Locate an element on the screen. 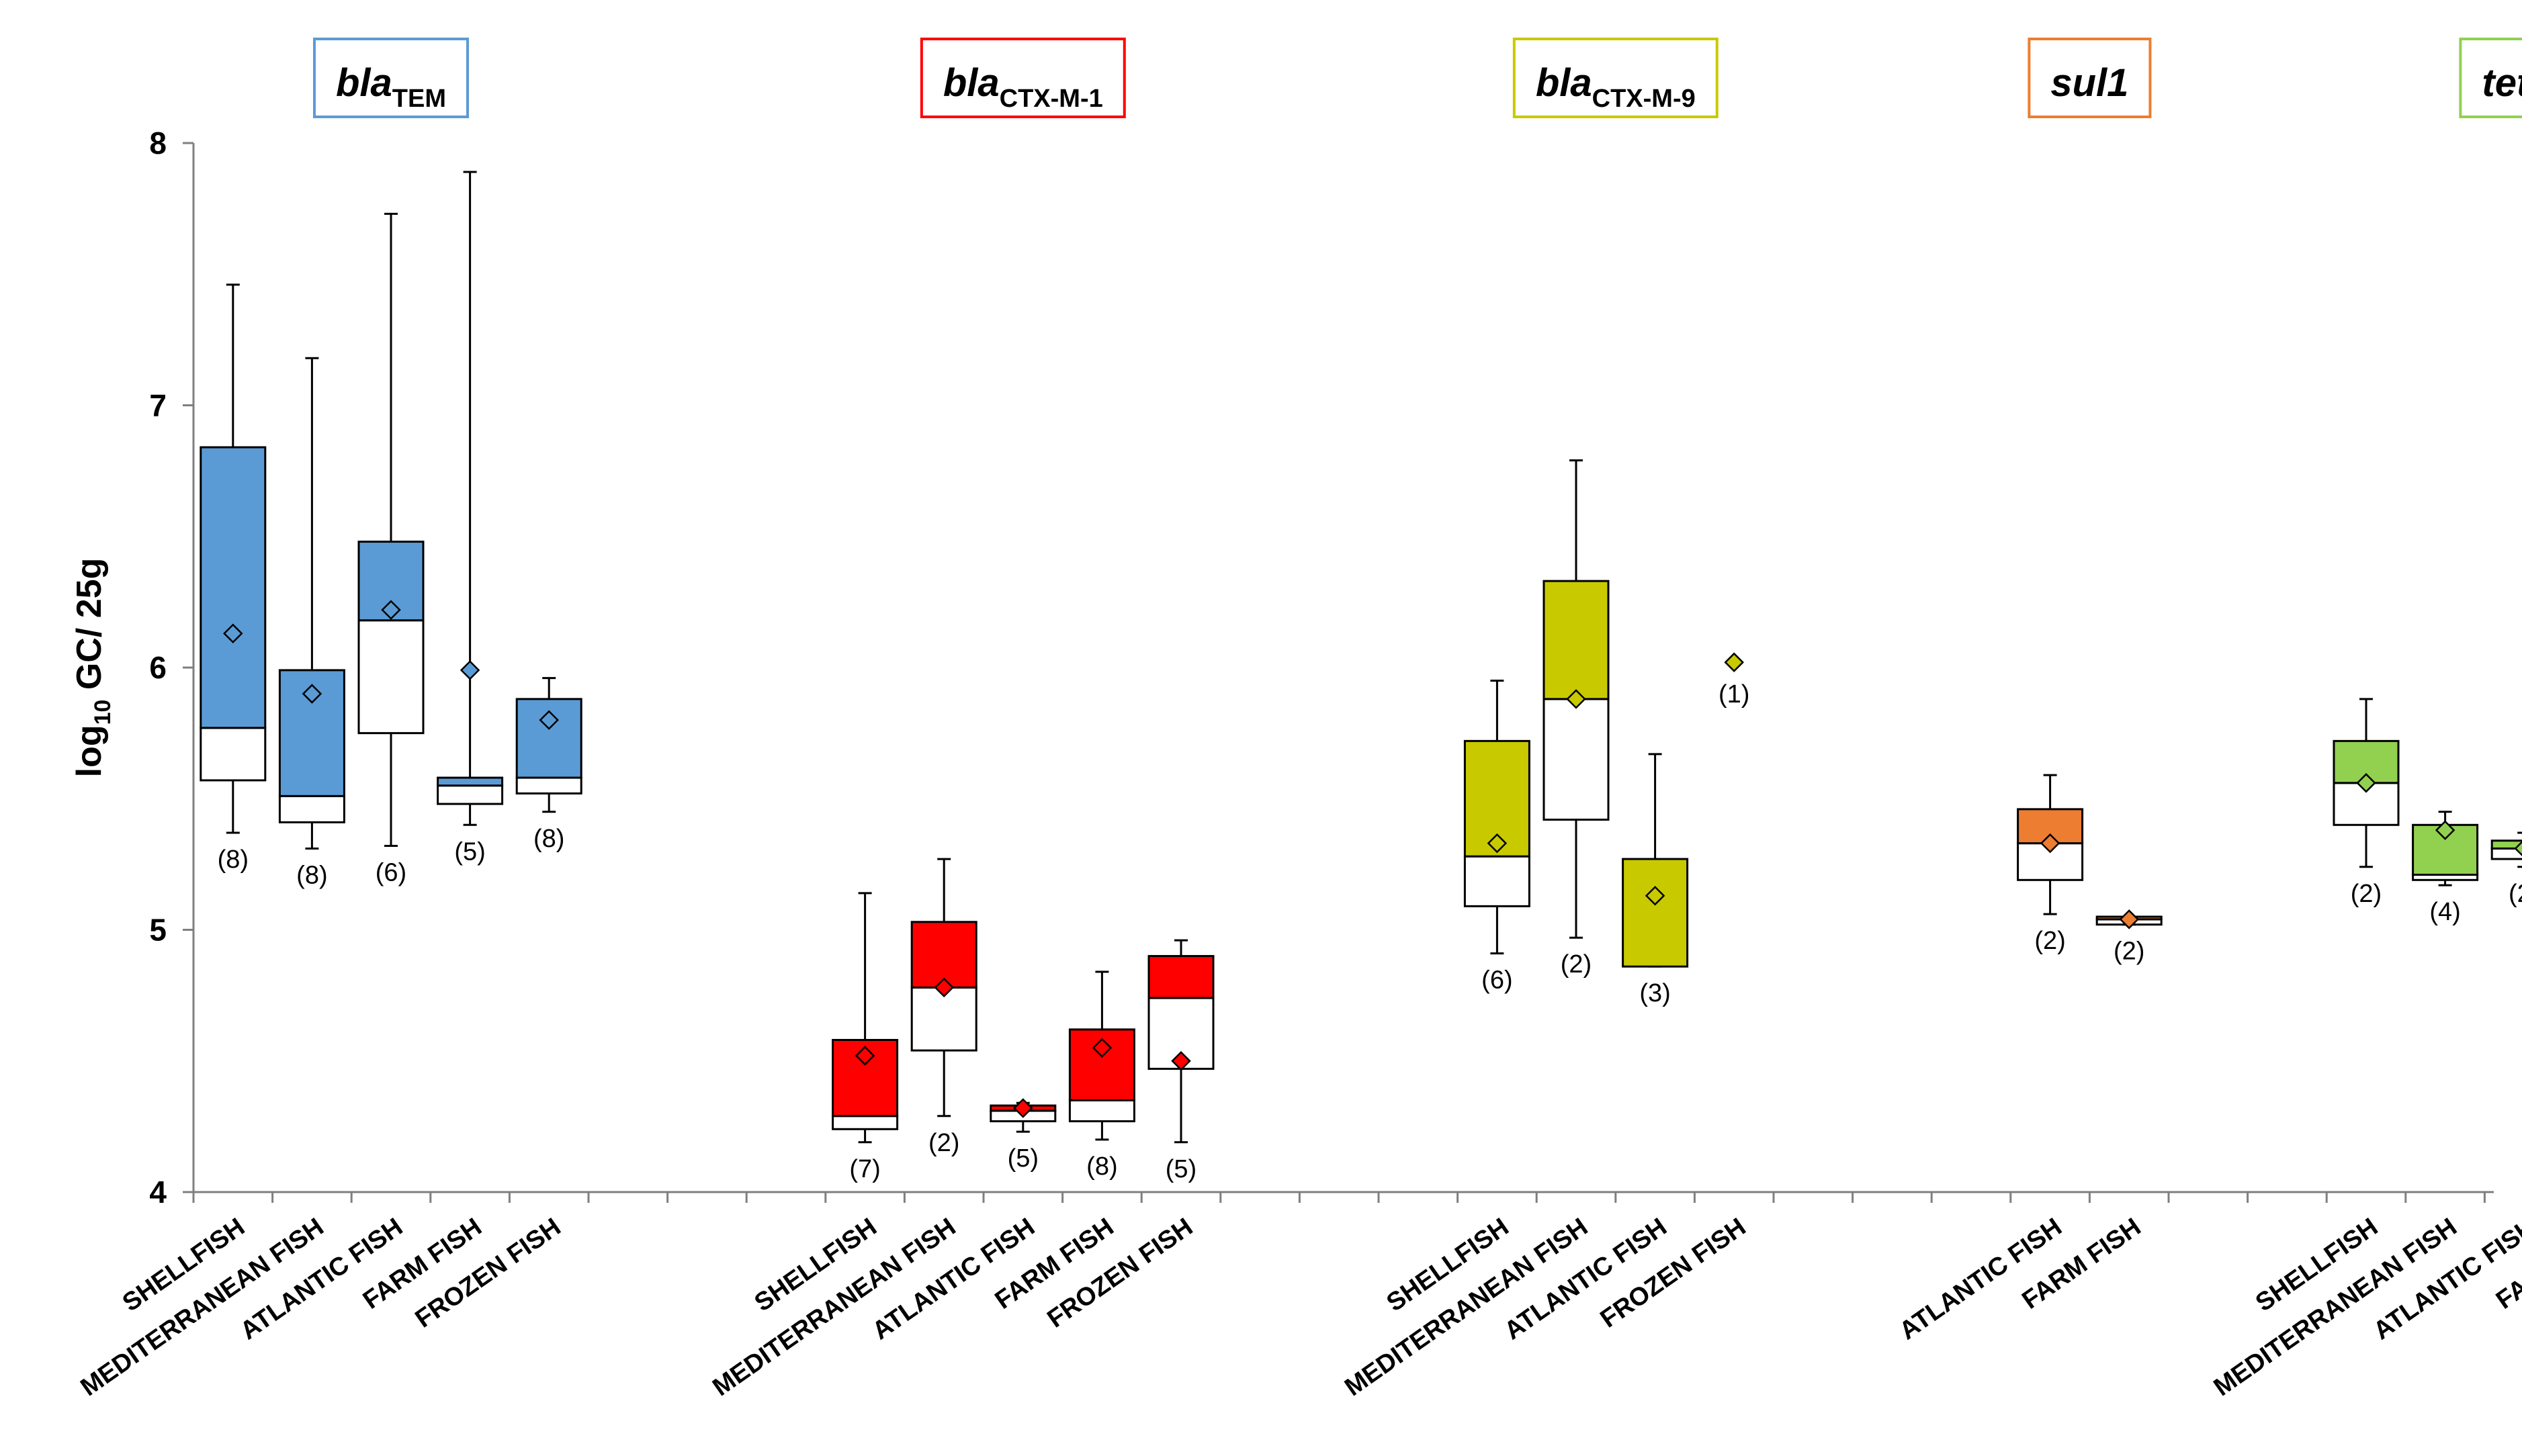  box-blaTEM-4: (8)FROZEN FISH is located at coordinates (496, 1005).